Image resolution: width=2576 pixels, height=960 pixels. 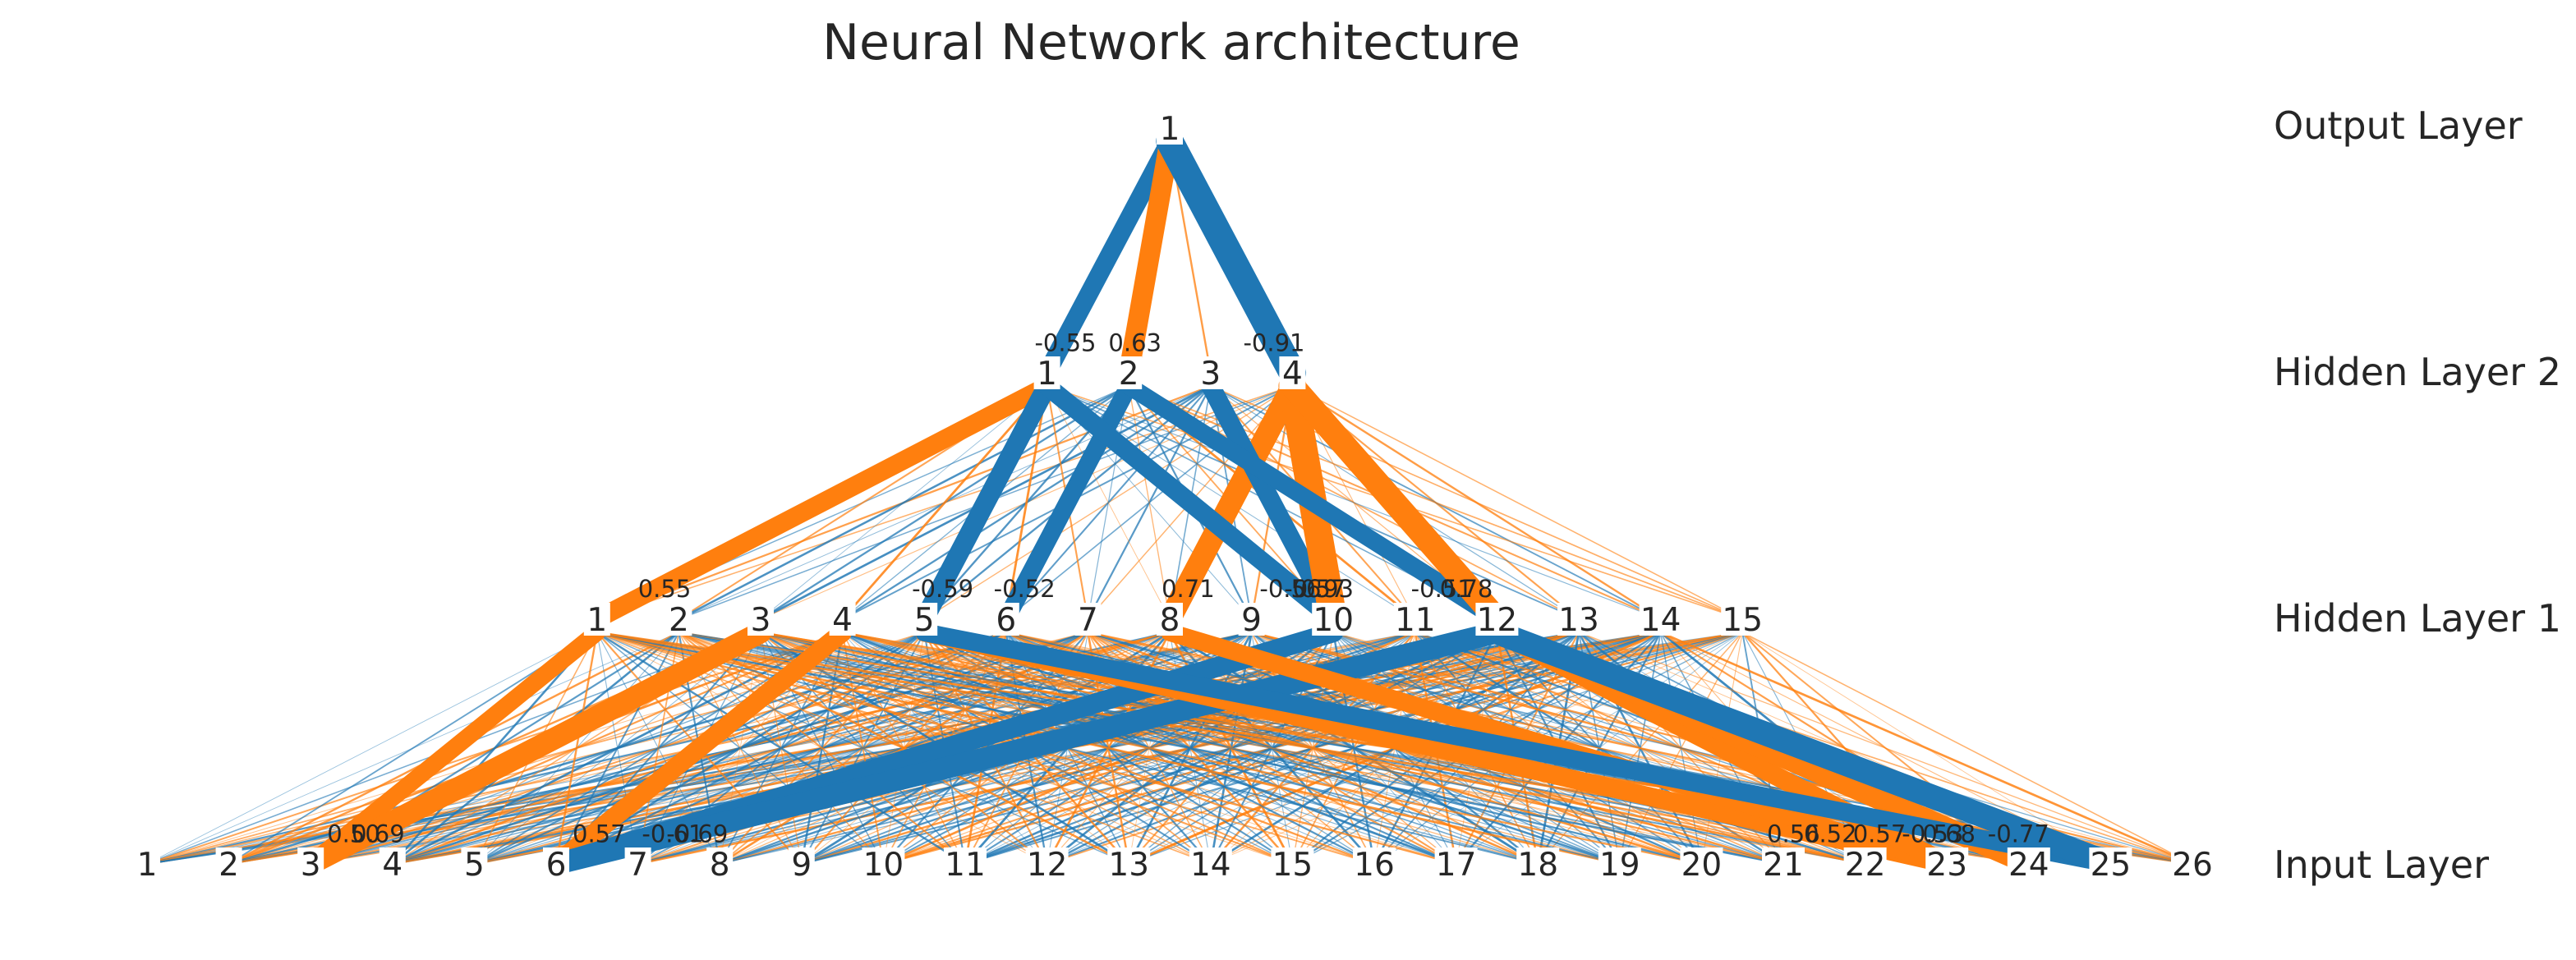 I want to click on node-label-input: 2, so click(x=228, y=865).